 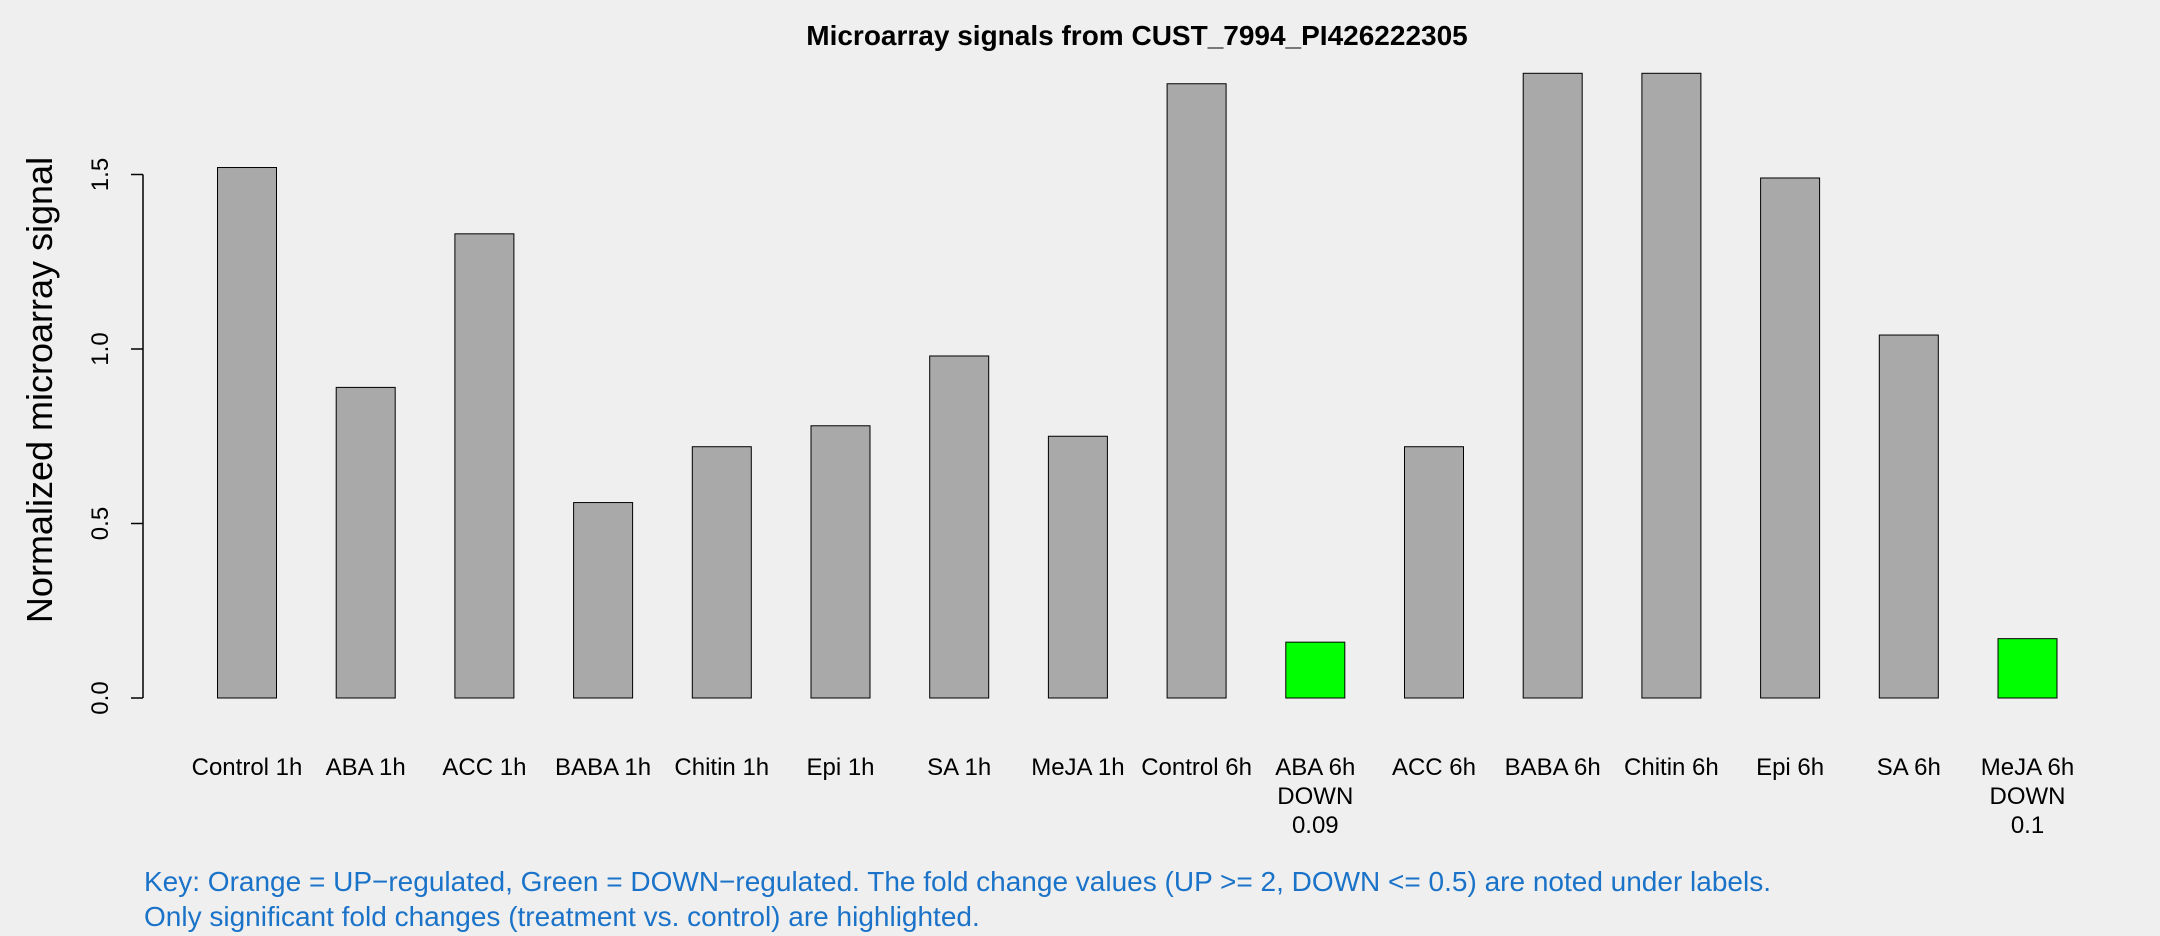 I want to click on bar-acc-6h, so click(x=1434, y=572).